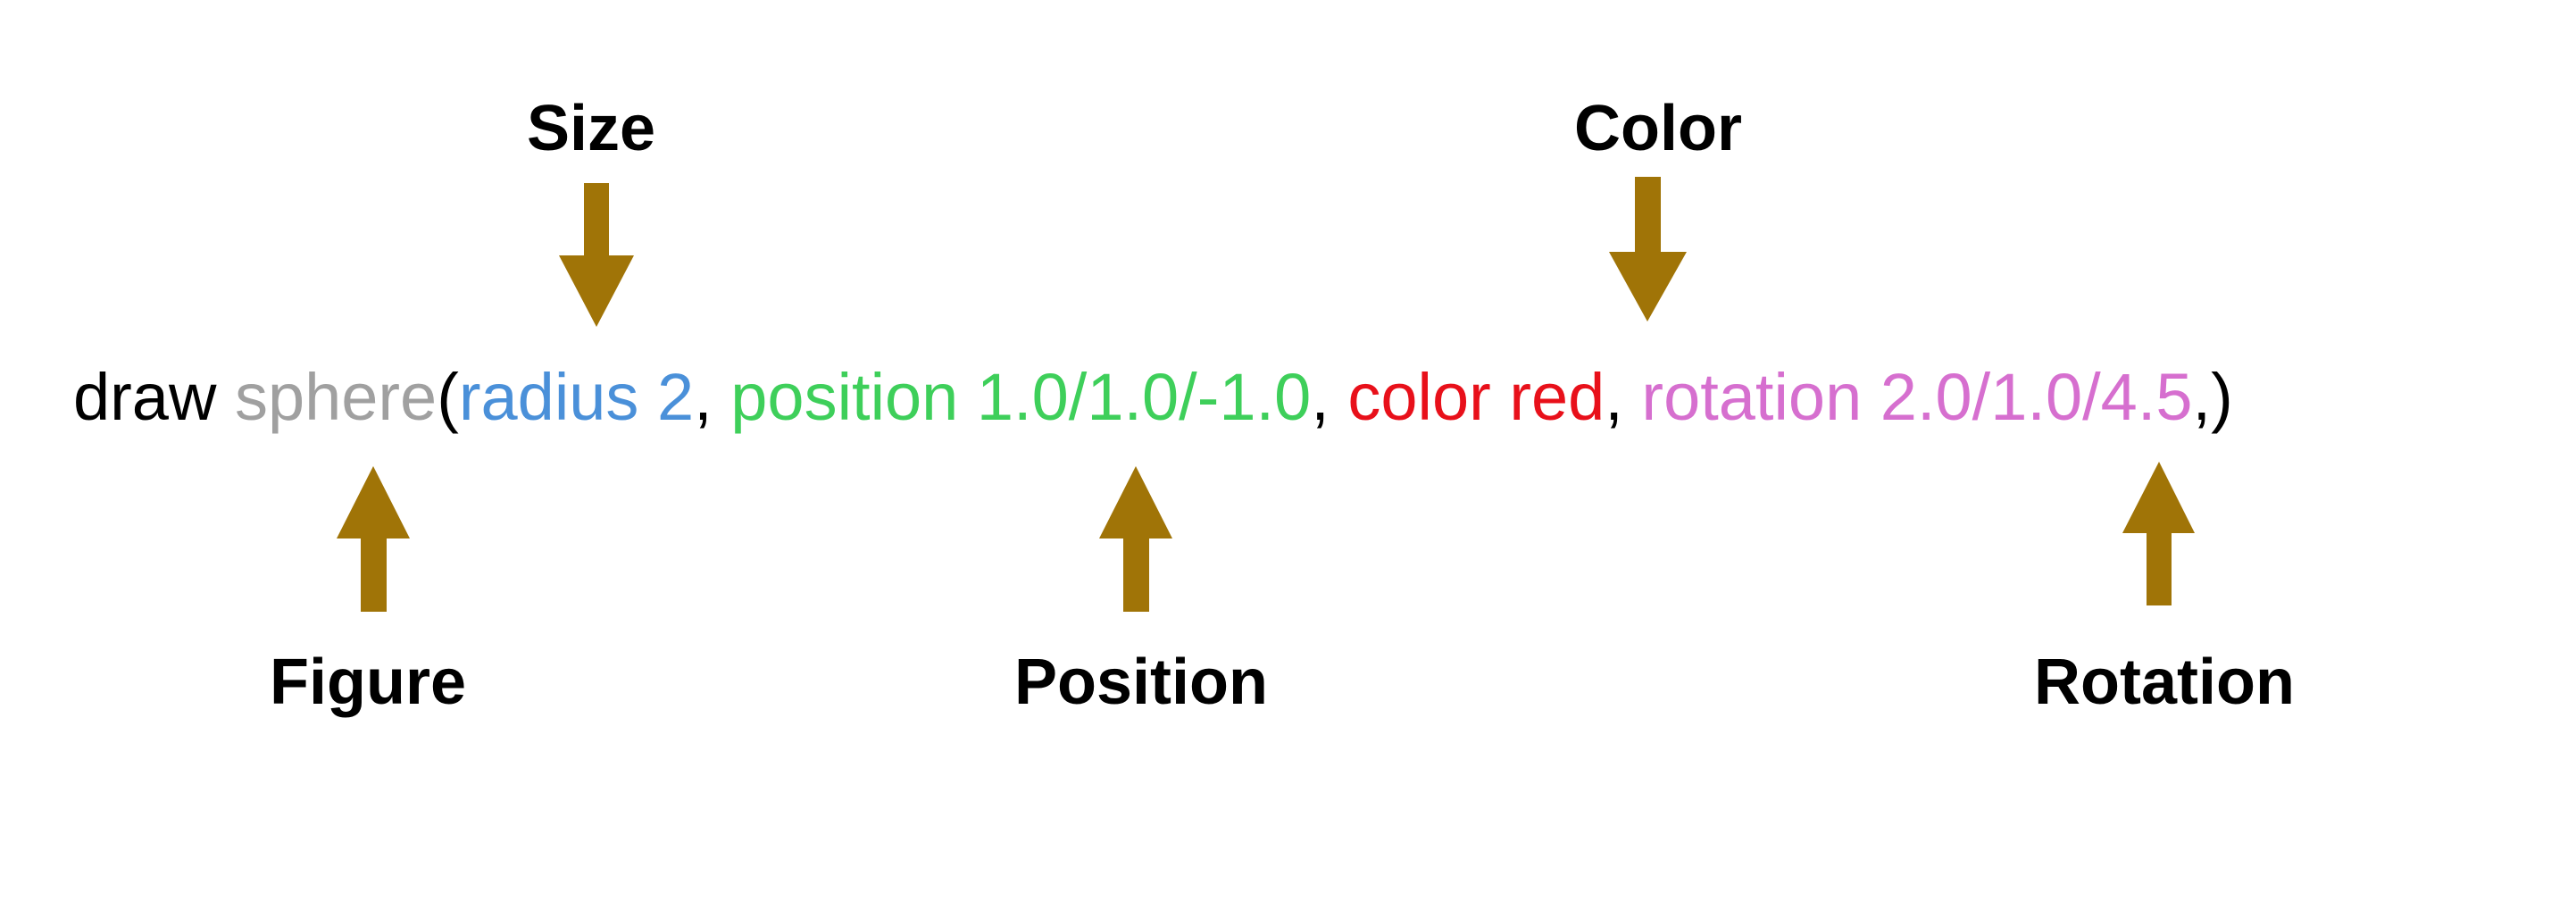 The image size is (2576, 910). Describe the element at coordinates (1021, 397) in the screenshot. I see `code-position: position 1.0/1.0/-1.0` at that location.